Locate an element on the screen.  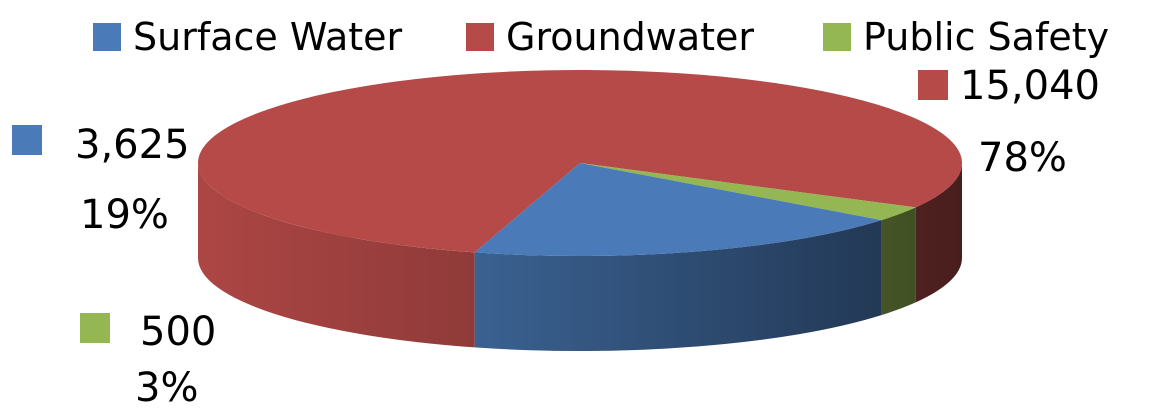
legend-swatch-surface-water is located at coordinates (107, 37).